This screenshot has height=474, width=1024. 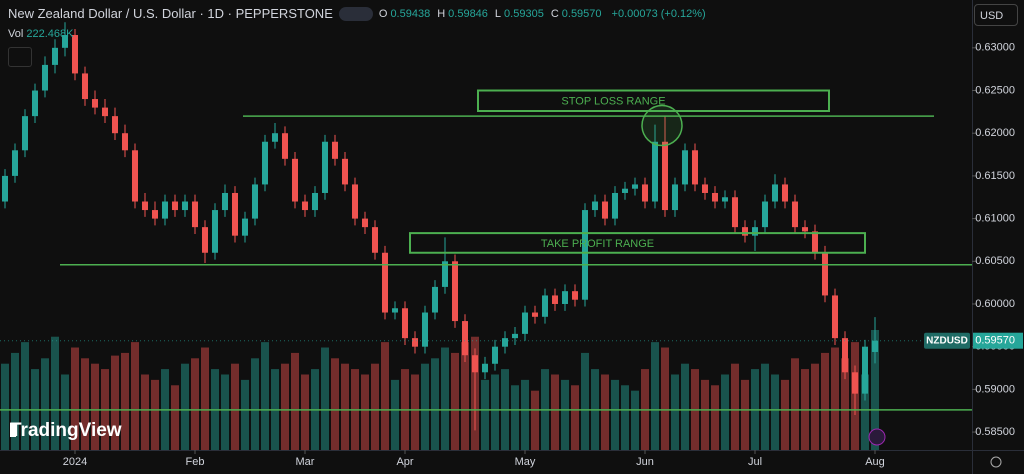 I want to click on y-tick-label: 0.62000, so click(x=995, y=133).